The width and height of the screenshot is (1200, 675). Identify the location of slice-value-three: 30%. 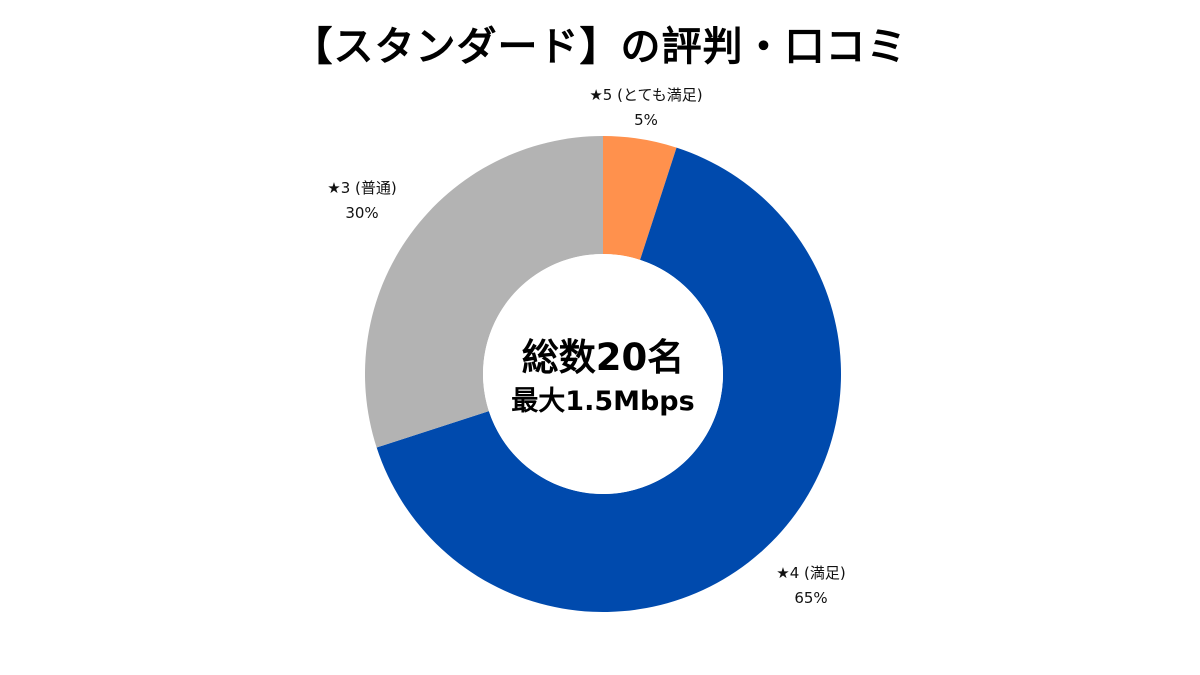
(361, 213).